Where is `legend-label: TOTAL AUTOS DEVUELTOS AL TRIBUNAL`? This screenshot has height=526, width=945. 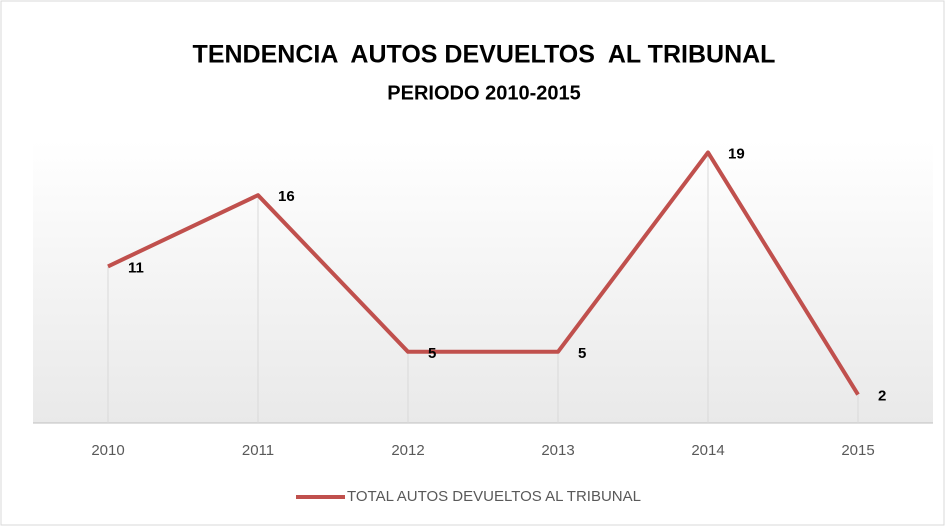
legend-label: TOTAL AUTOS DEVUELTOS AL TRIBUNAL is located at coordinates (494, 496).